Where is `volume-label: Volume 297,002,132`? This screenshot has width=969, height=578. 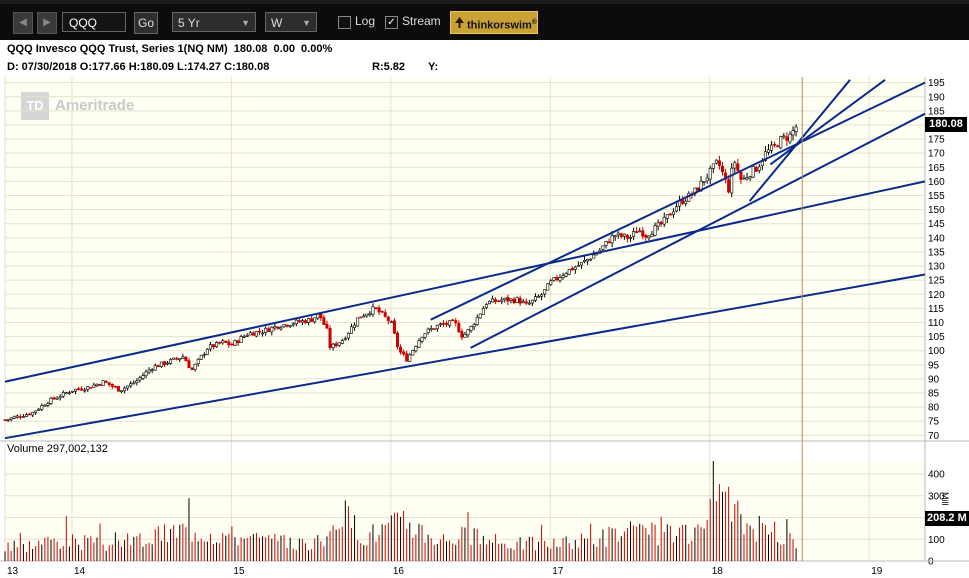 volume-label: Volume 297,002,132 is located at coordinates (57, 449).